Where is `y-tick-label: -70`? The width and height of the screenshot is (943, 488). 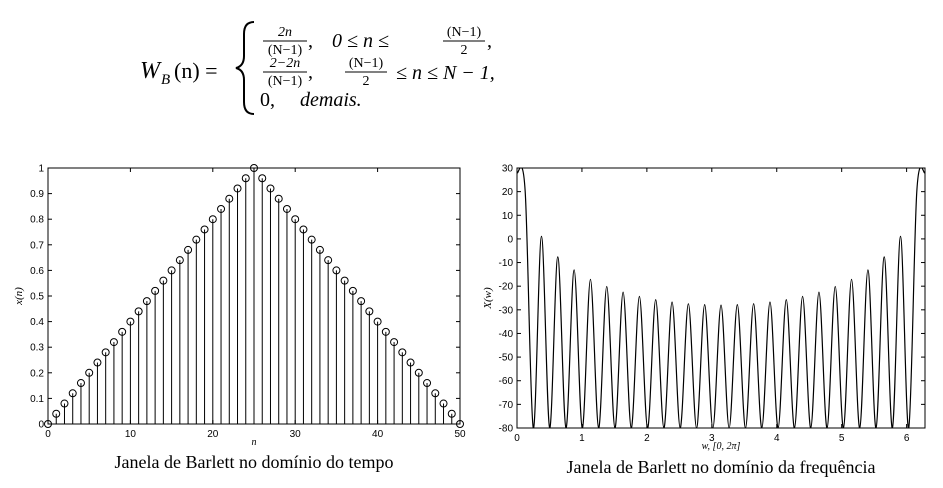
y-tick-label: -70 is located at coordinates (506, 405).